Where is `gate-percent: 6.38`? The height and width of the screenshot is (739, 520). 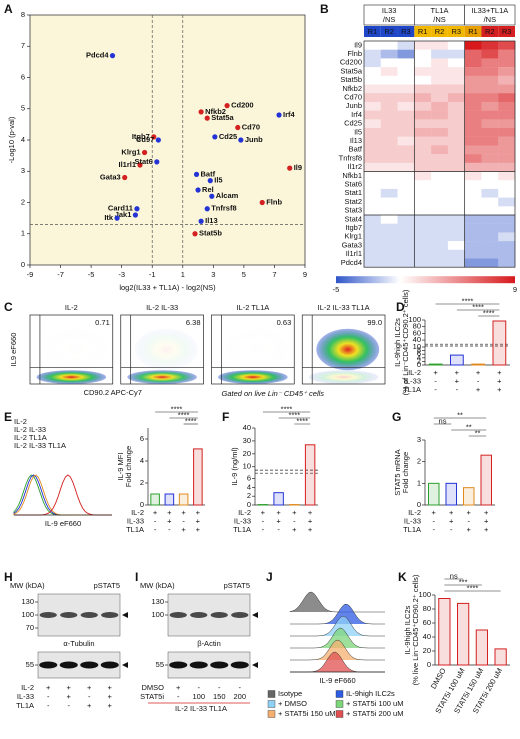 gate-percent: 6.38 is located at coordinates (193, 322).